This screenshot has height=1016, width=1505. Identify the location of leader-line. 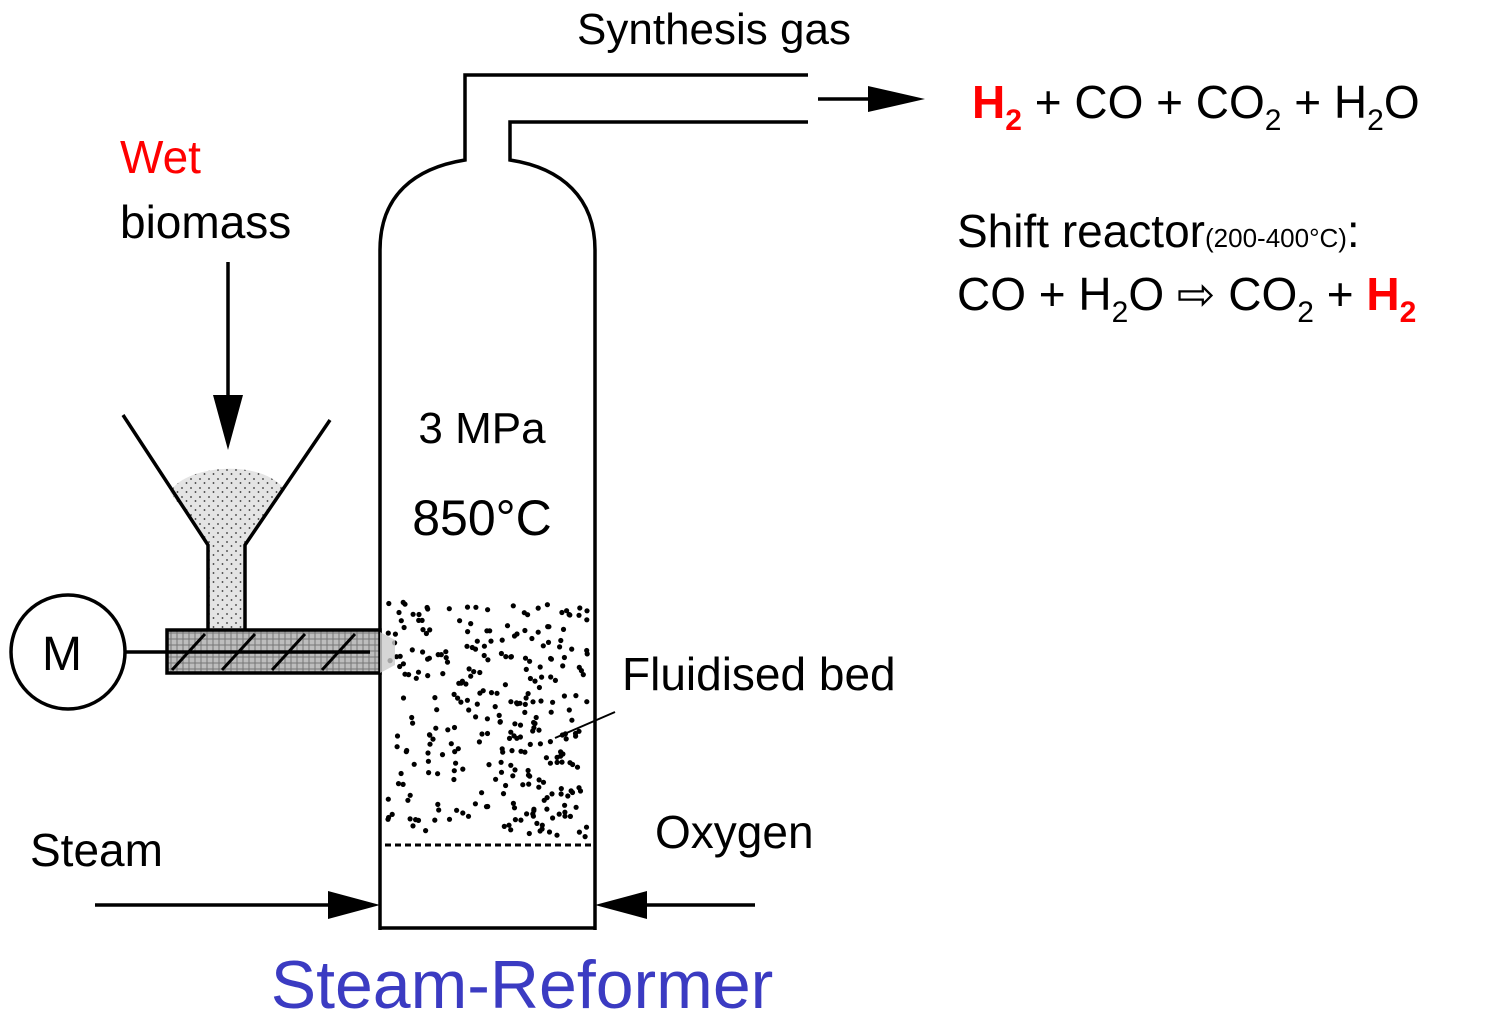
(585, 725).